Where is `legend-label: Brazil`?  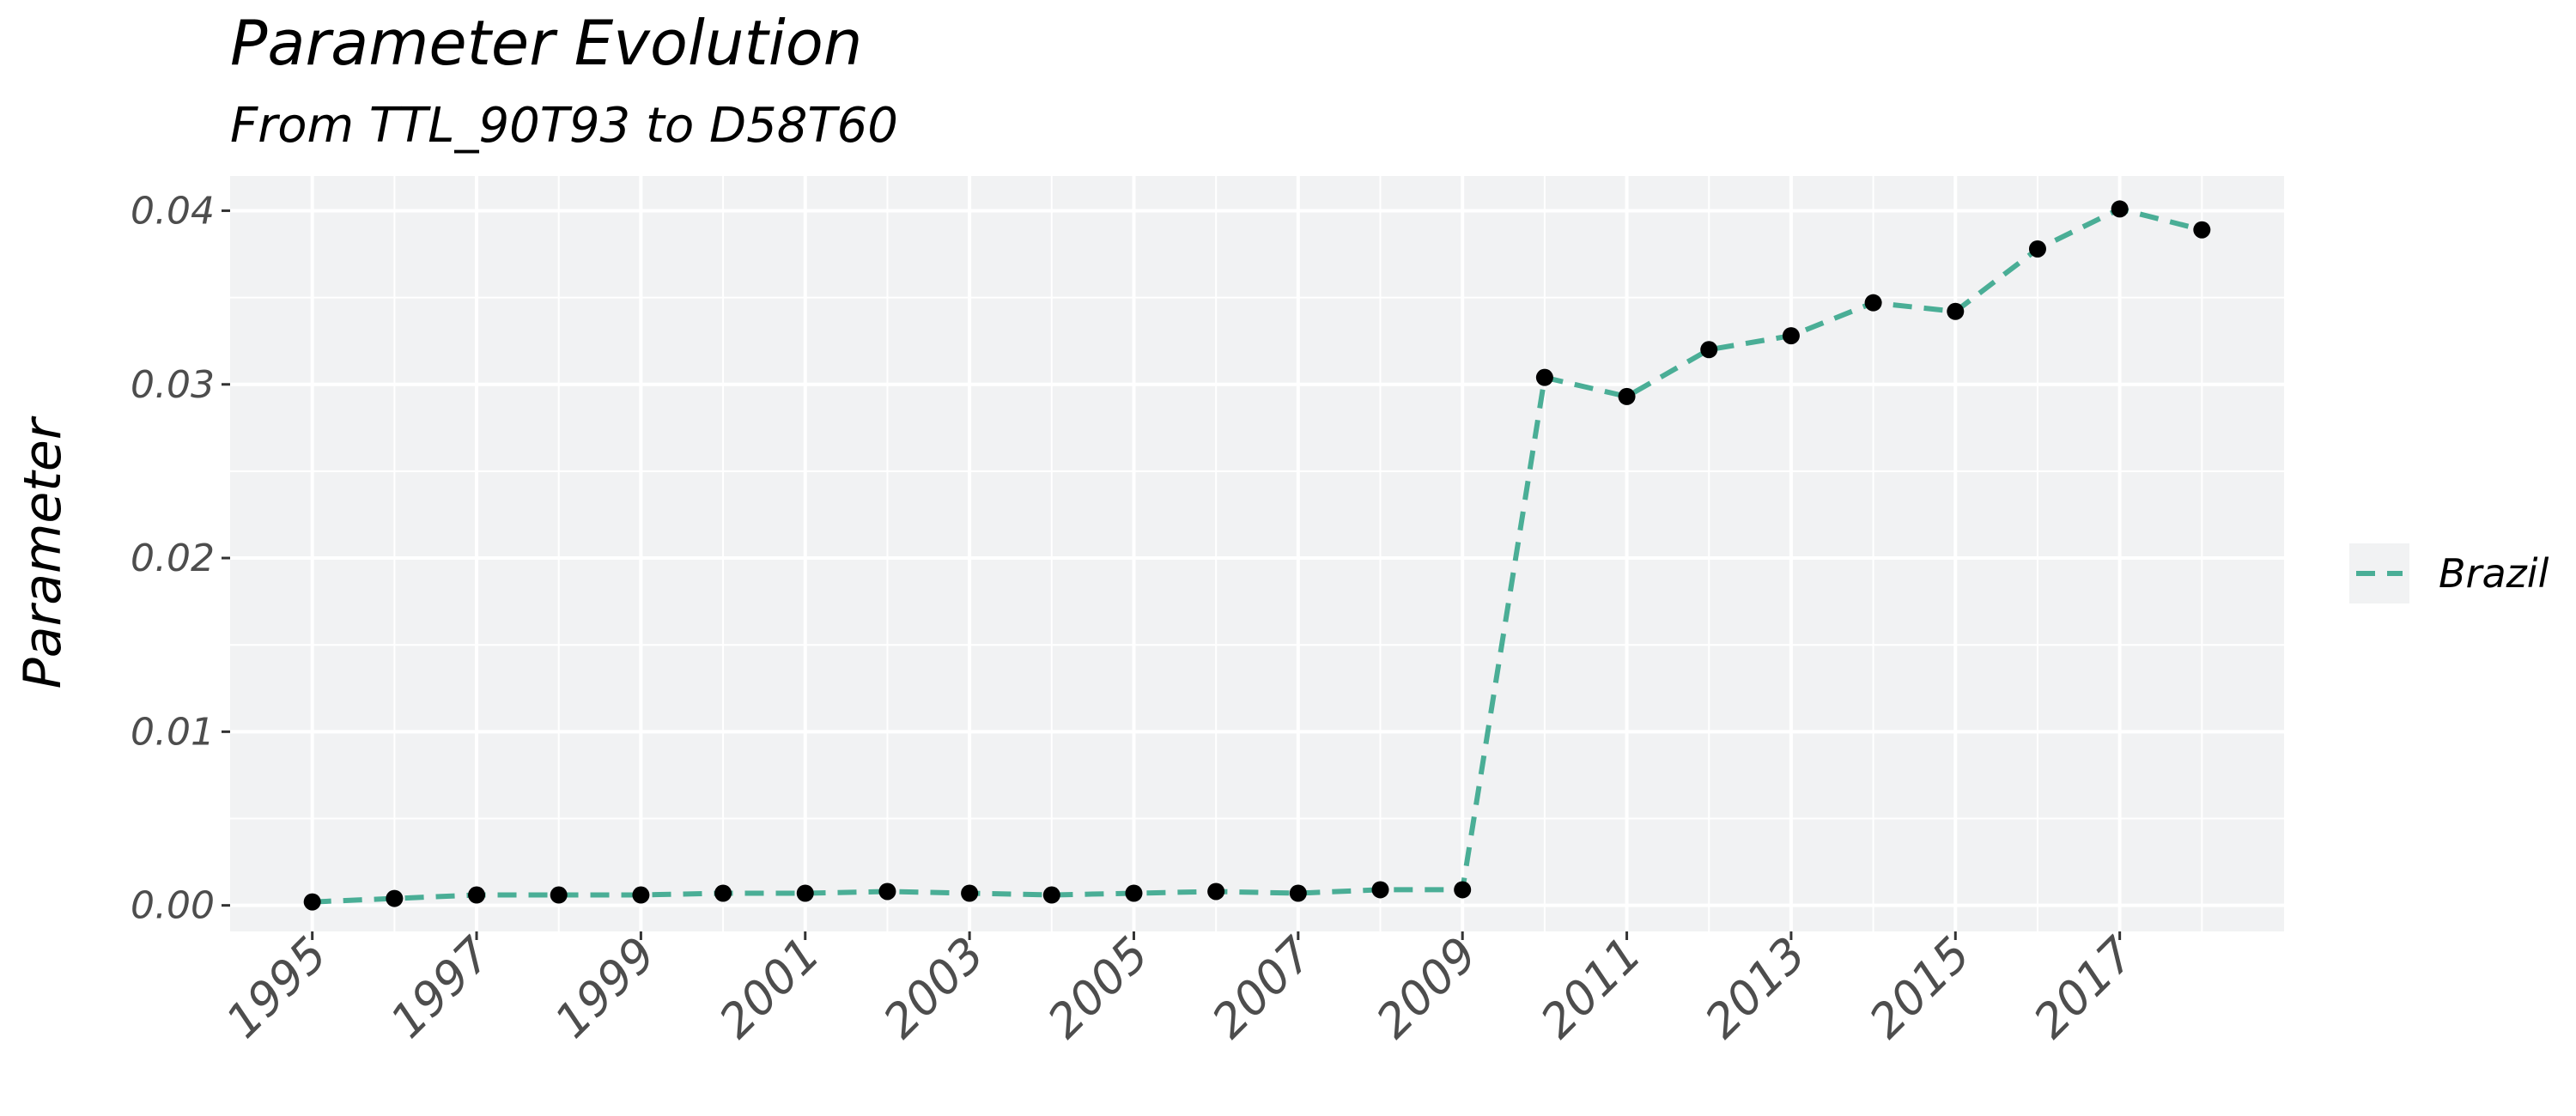 legend-label: Brazil is located at coordinates (2494, 573).